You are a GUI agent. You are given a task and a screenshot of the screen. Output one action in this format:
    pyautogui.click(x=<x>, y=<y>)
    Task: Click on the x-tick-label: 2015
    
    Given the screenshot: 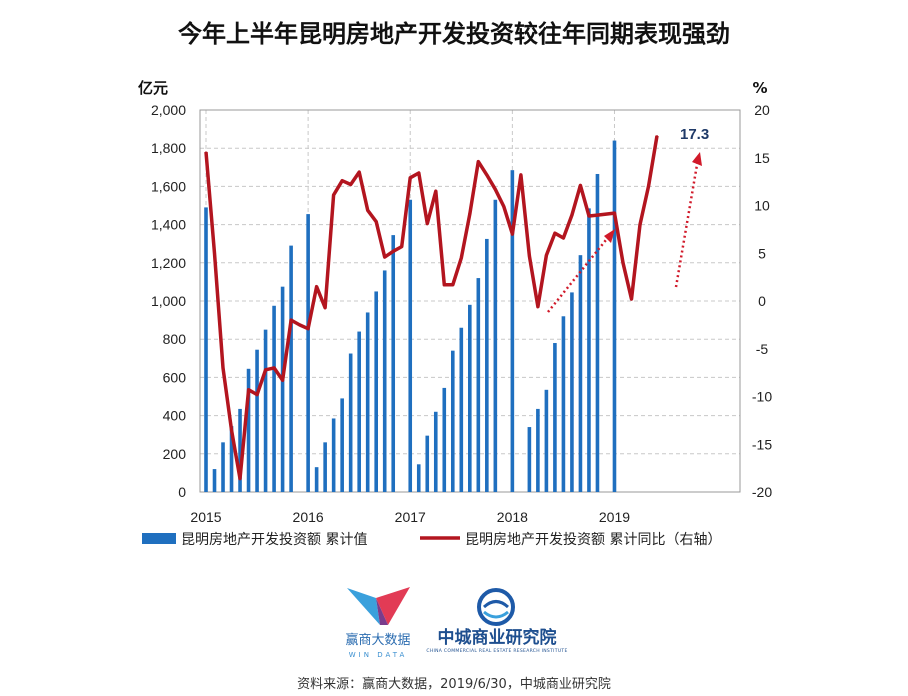 What is the action you would take?
    pyautogui.click(x=205, y=517)
    